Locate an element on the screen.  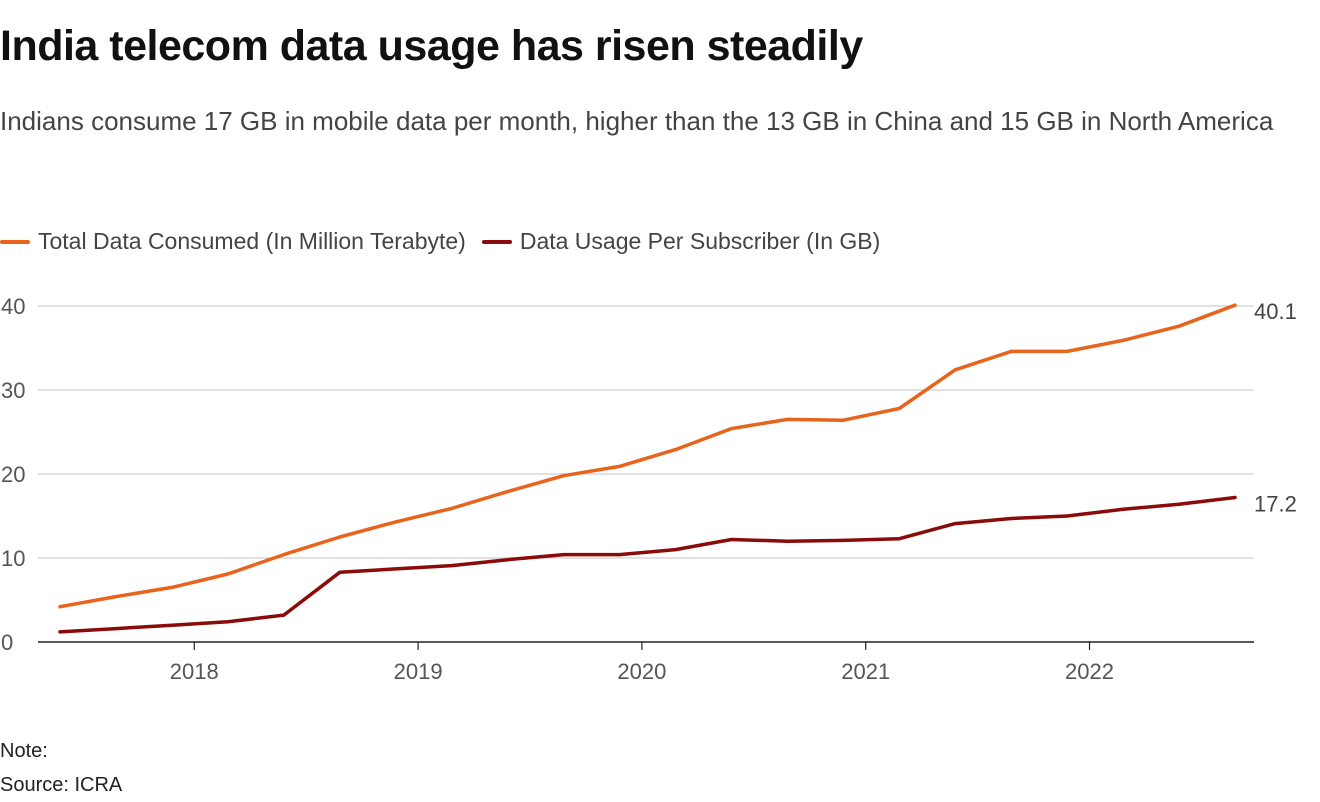
legend-item-per-subscriber: Data Usage Per Subscriber (In GB) is located at coordinates (681, 241).